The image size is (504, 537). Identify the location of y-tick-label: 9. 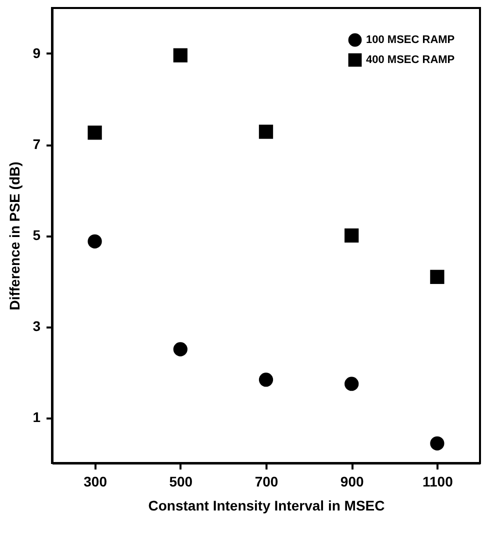
(36, 53).